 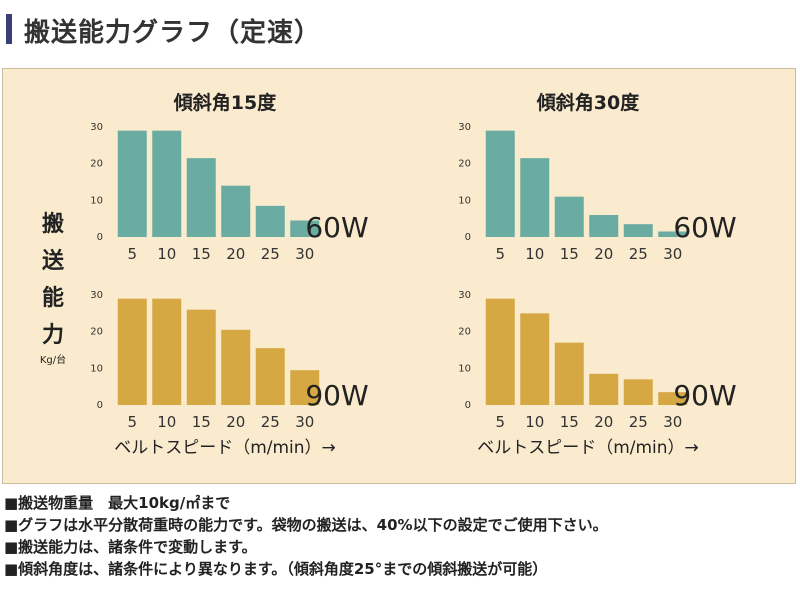 I want to click on title-bar: 搬送能力グラフ（定速）, so click(x=396, y=28).